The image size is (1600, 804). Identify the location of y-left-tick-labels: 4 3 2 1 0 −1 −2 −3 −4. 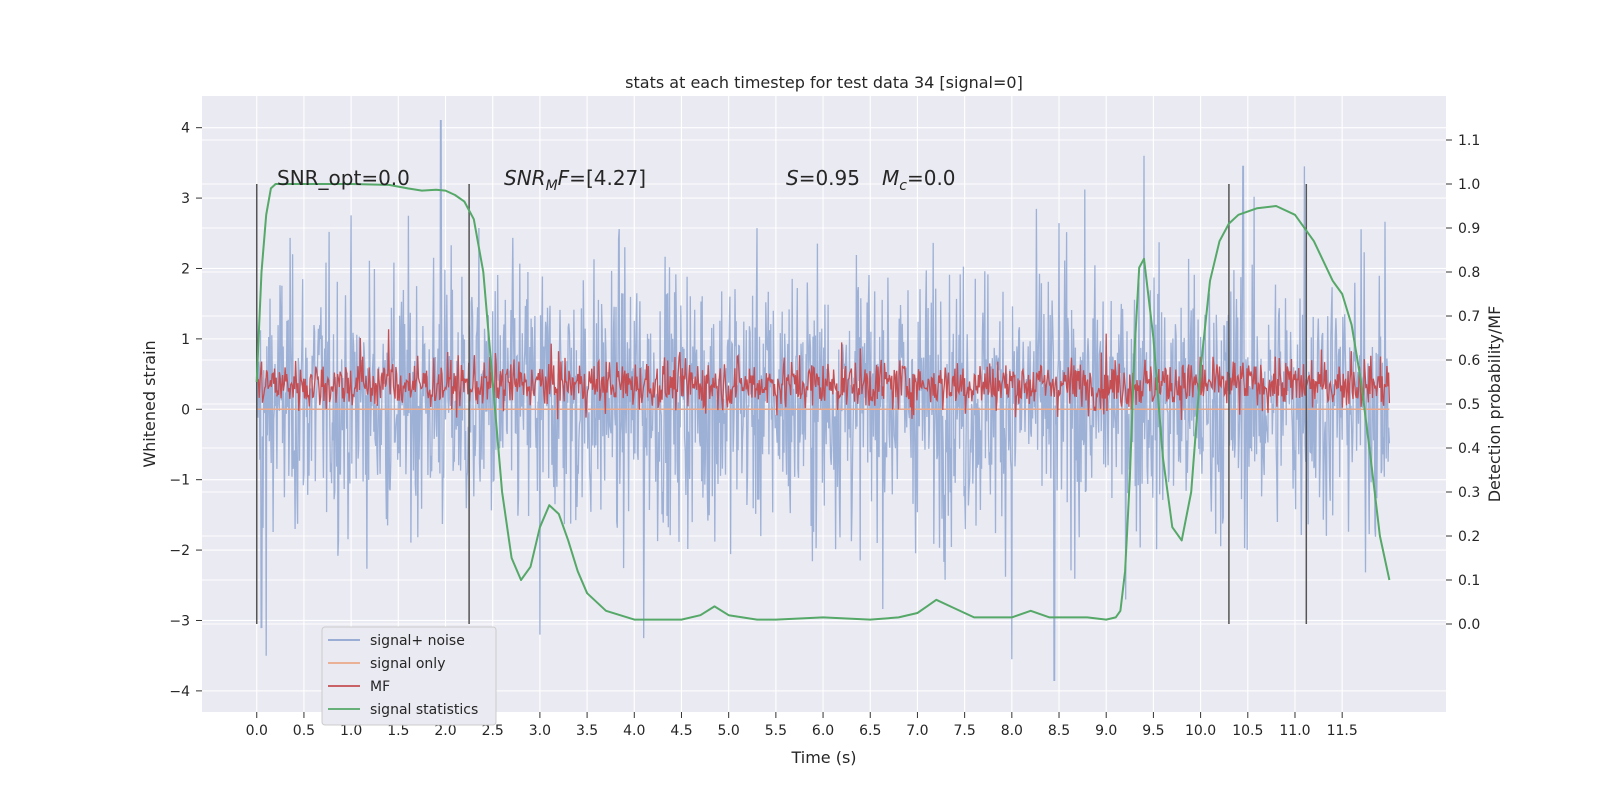
(185, 410).